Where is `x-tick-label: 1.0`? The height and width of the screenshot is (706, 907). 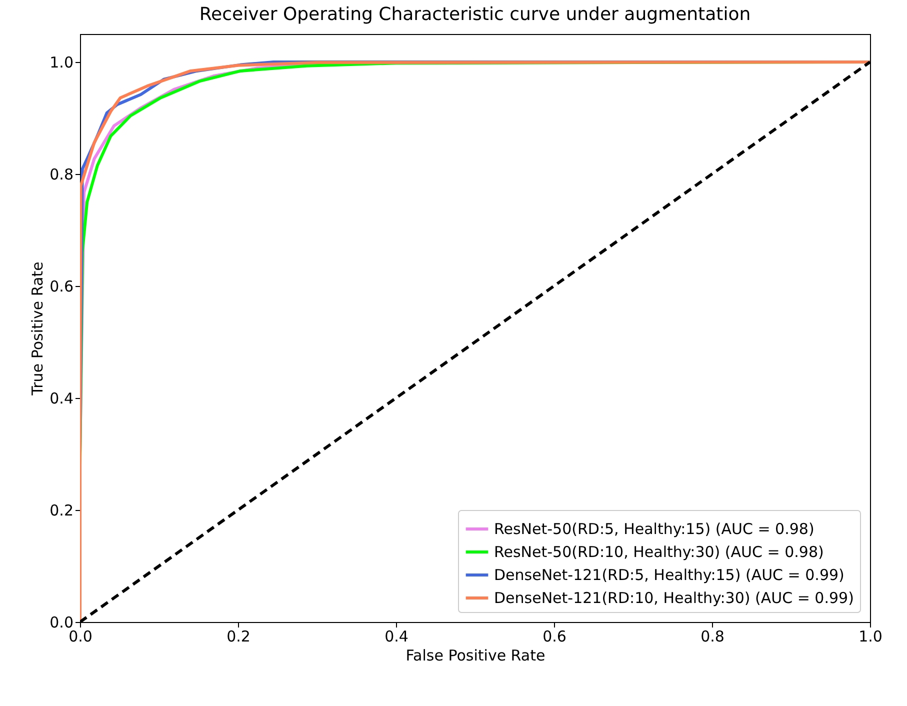 x-tick-label: 1.0 is located at coordinates (870, 637).